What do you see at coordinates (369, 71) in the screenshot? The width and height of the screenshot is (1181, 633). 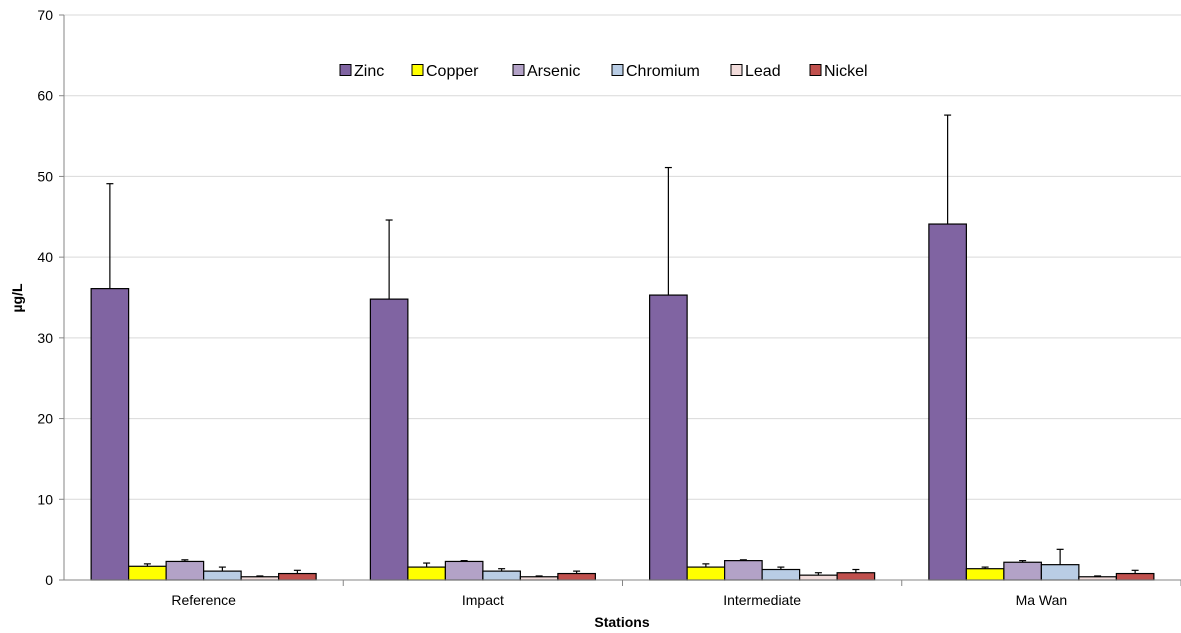 I see `legend-label-zinc: Zinc` at bounding box center [369, 71].